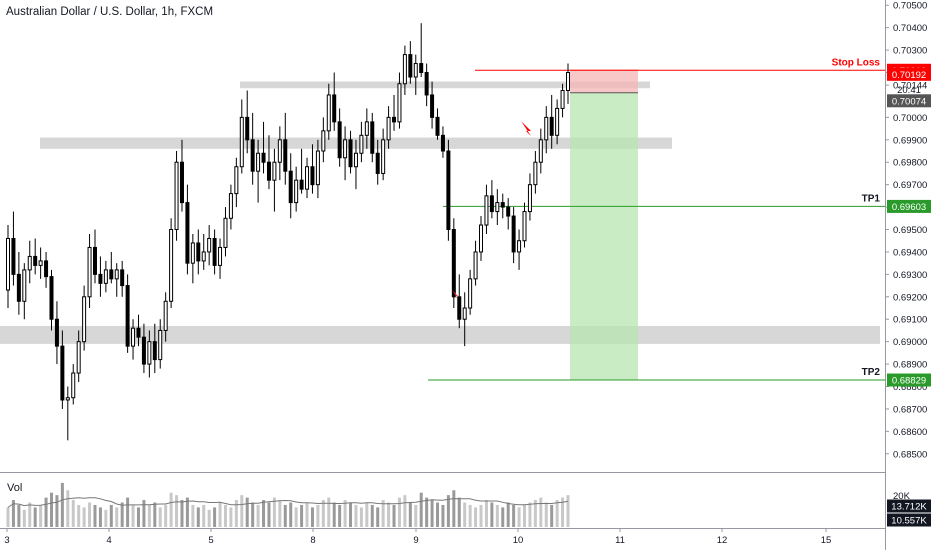 The image size is (932, 550). I want to click on price-badge-label: 0.68829, so click(909, 381).